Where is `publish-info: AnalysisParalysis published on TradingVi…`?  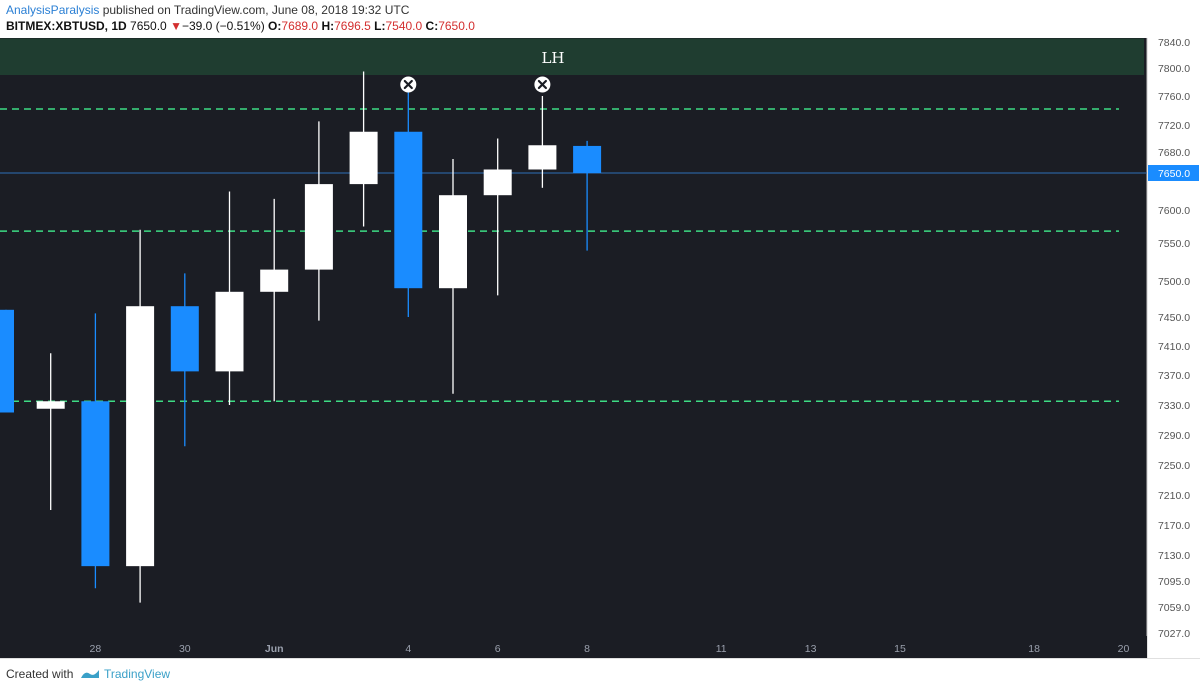
publish-info: AnalysisParalysis published on TradingVi… is located at coordinates (207, 10).